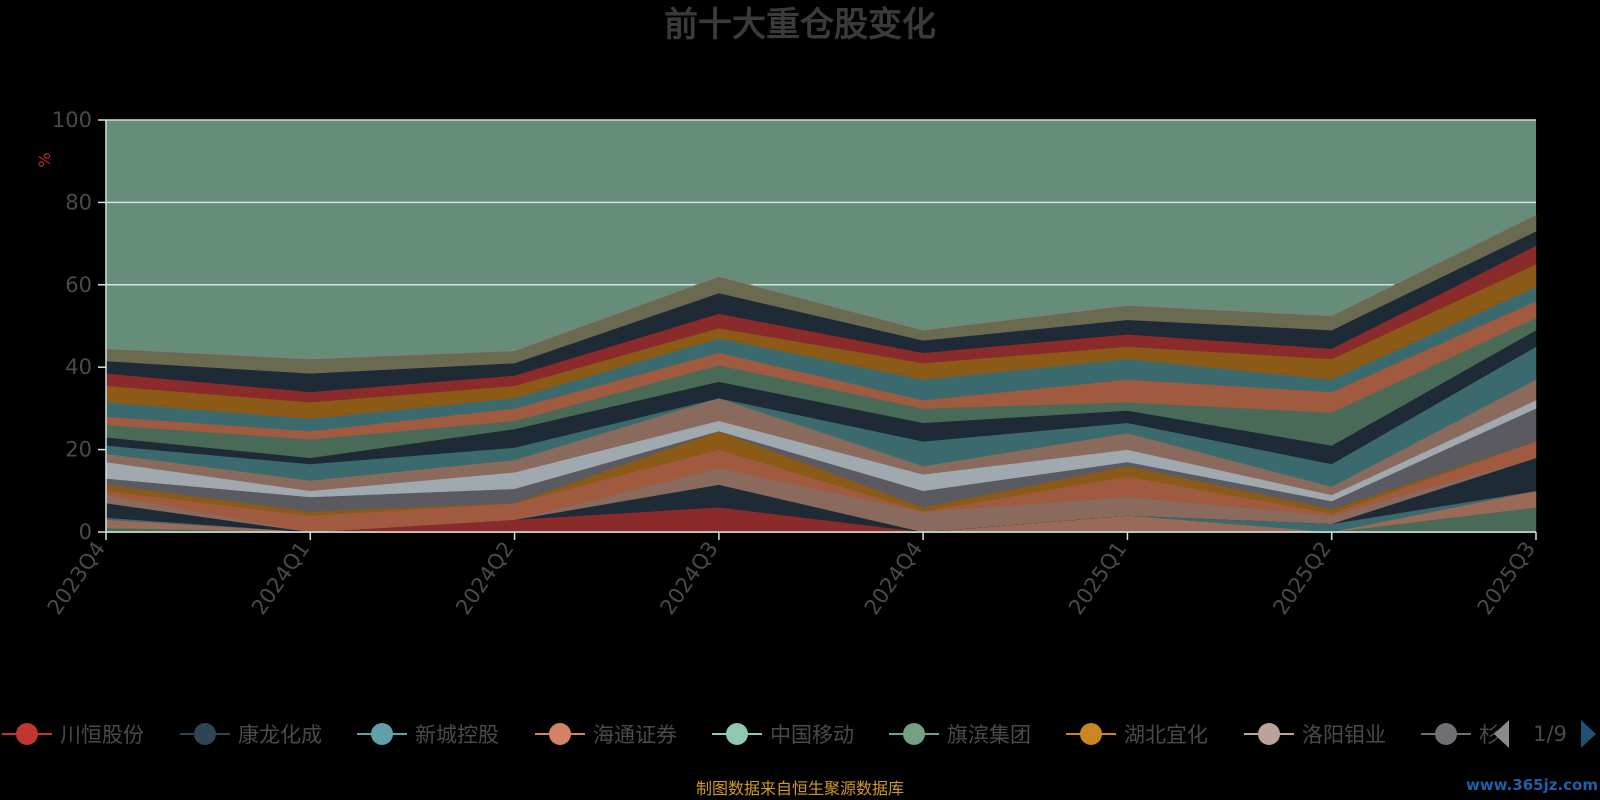  Describe the element at coordinates (800, 25) in the screenshot. I see `chart-title: 前十大重仓股变化` at that location.